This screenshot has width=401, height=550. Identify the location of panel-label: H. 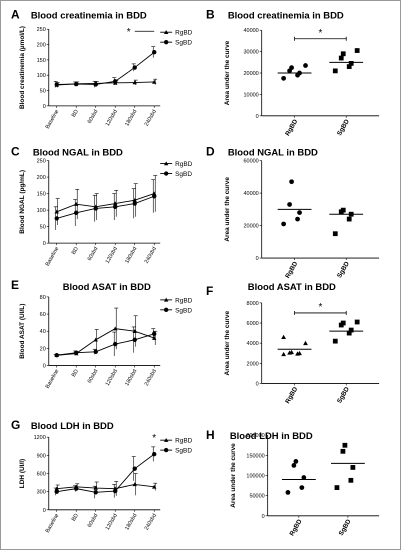
(210, 435).